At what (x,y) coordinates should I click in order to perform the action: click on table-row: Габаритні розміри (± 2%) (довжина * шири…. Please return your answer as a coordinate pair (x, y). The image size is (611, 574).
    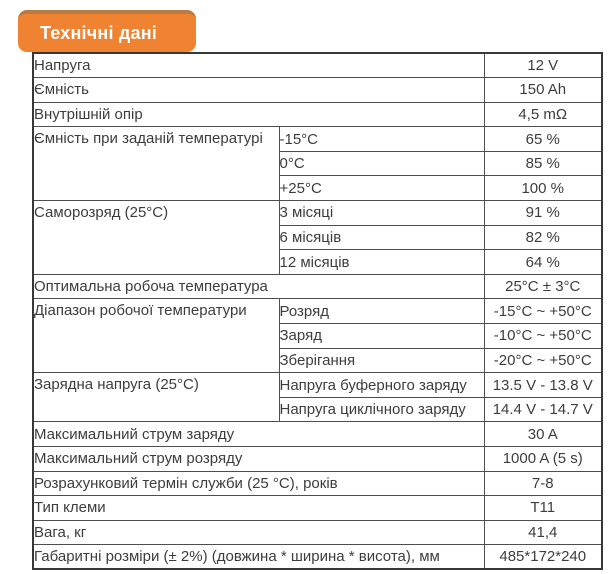
    Looking at the image, I should click on (317, 557).